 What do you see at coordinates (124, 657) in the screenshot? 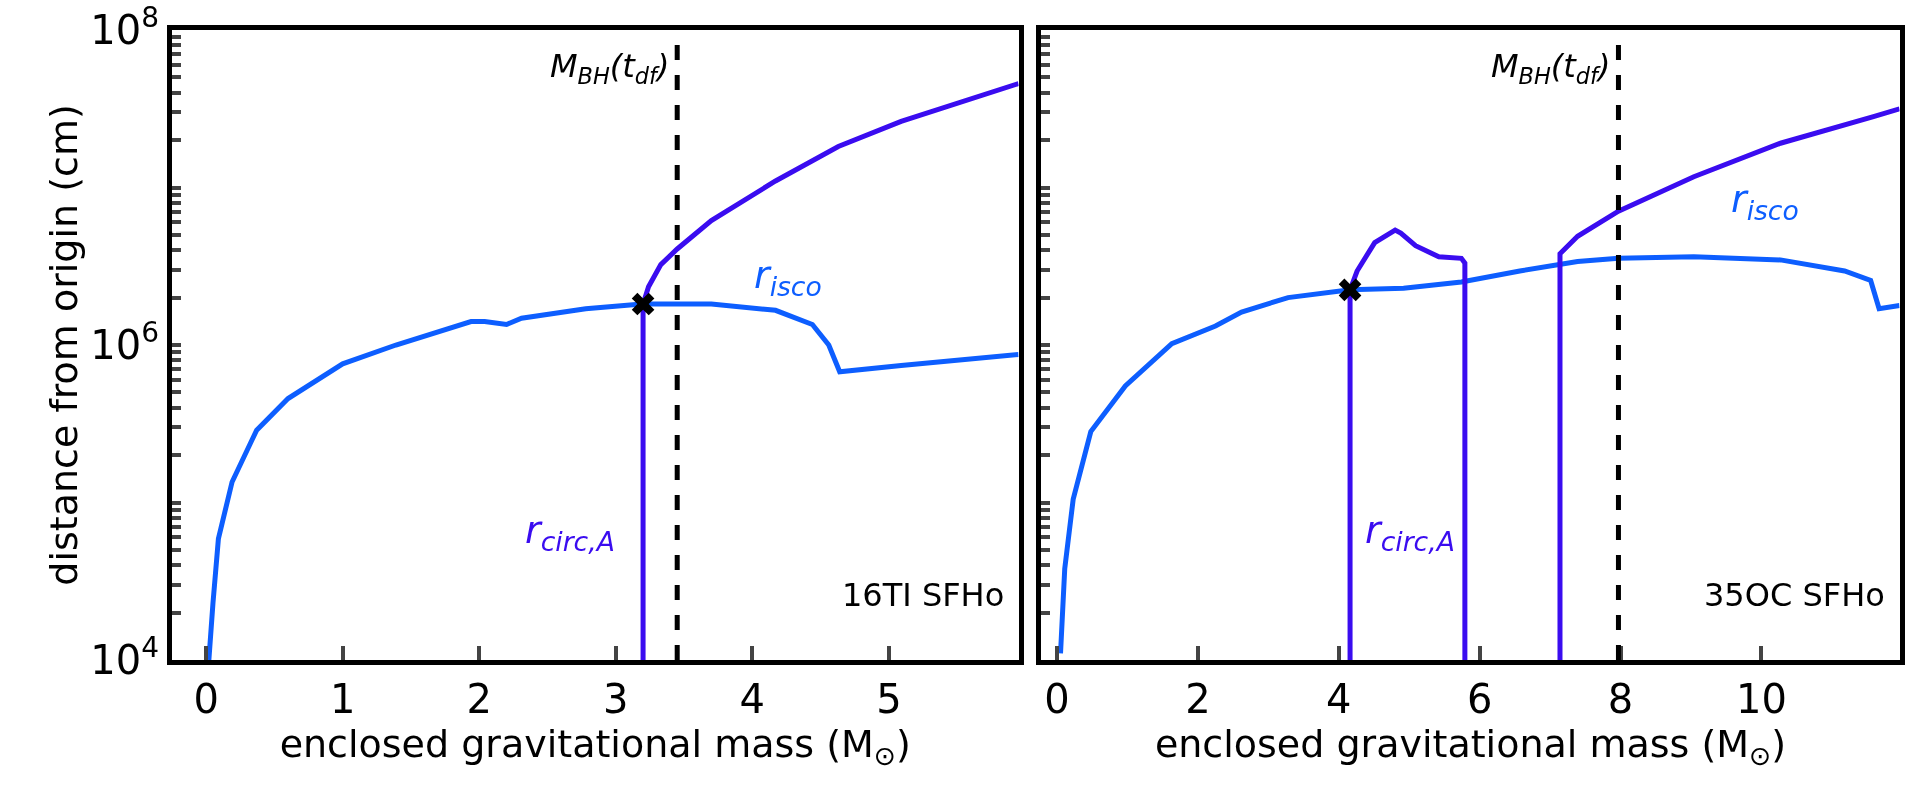
I see `y-tick-label: 10$^{4}$` at bounding box center [124, 657].